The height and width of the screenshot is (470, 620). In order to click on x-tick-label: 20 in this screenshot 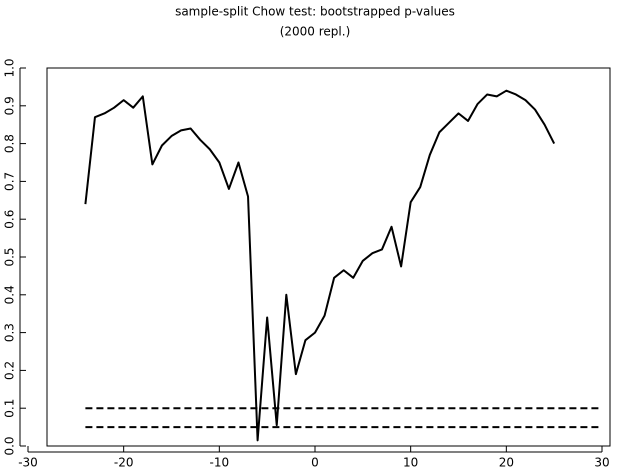, I will do `click(506, 463)`.